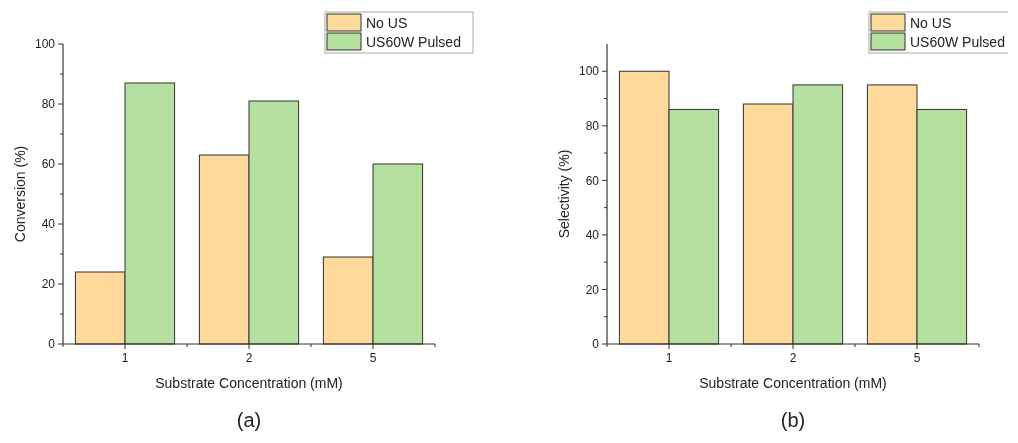 The image size is (1018, 443). Describe the element at coordinates (793, 420) in the screenshot. I see `text: (b)` at that location.